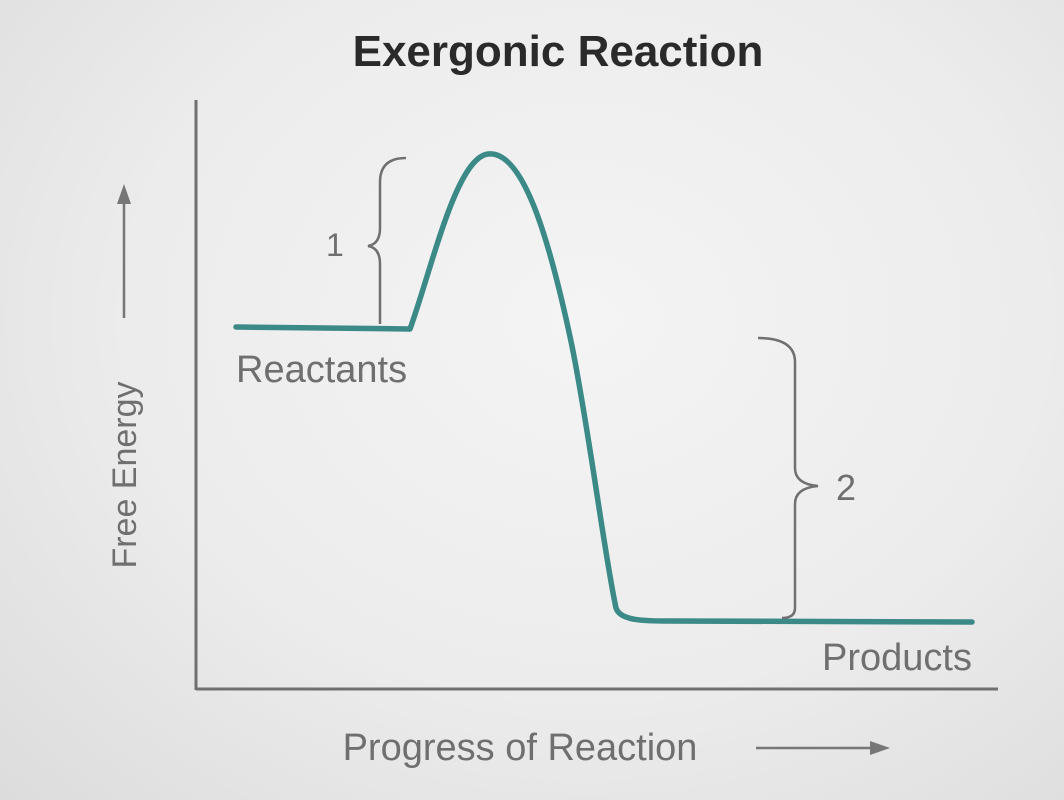 The image size is (1064, 800). Describe the element at coordinates (387, 240) in the screenshot. I see `activation-energy-bracket` at that location.